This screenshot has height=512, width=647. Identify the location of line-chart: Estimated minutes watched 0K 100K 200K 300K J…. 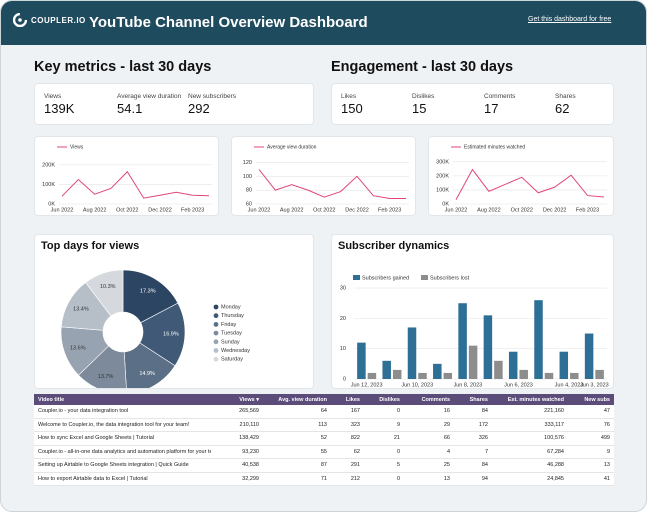
(521, 178).